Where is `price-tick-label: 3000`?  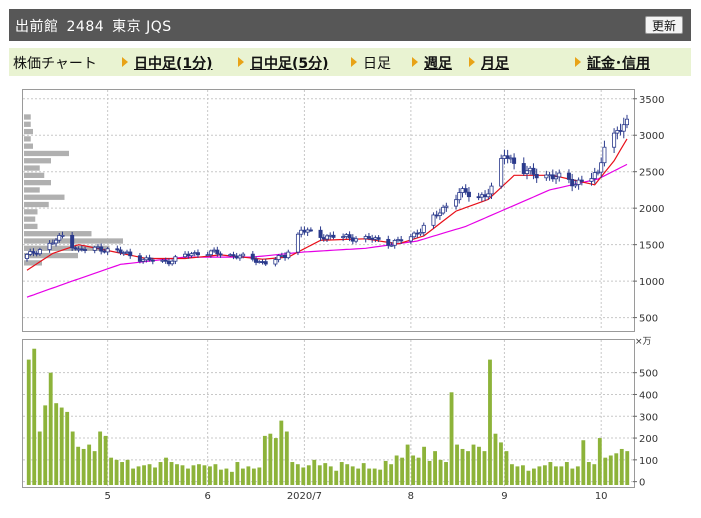
price-tick-label: 3000 is located at coordinates (651, 136).